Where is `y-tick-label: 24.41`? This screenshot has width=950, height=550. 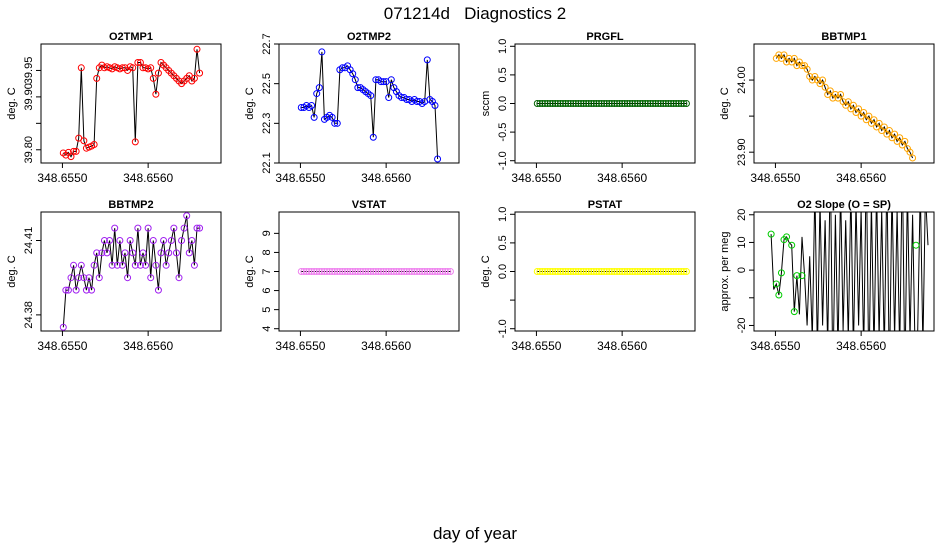
y-tick-label: 24.41 is located at coordinates (29, 241).